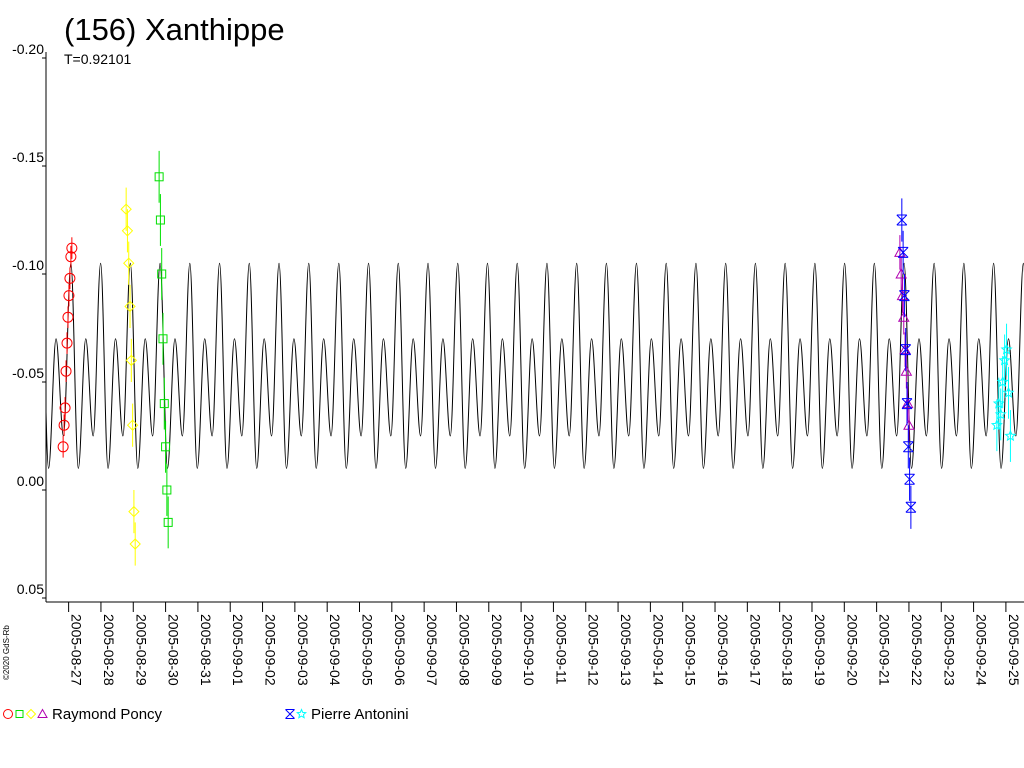  Describe the element at coordinates (28, 373) in the screenshot. I see `y-tick-label: -0.05` at that location.